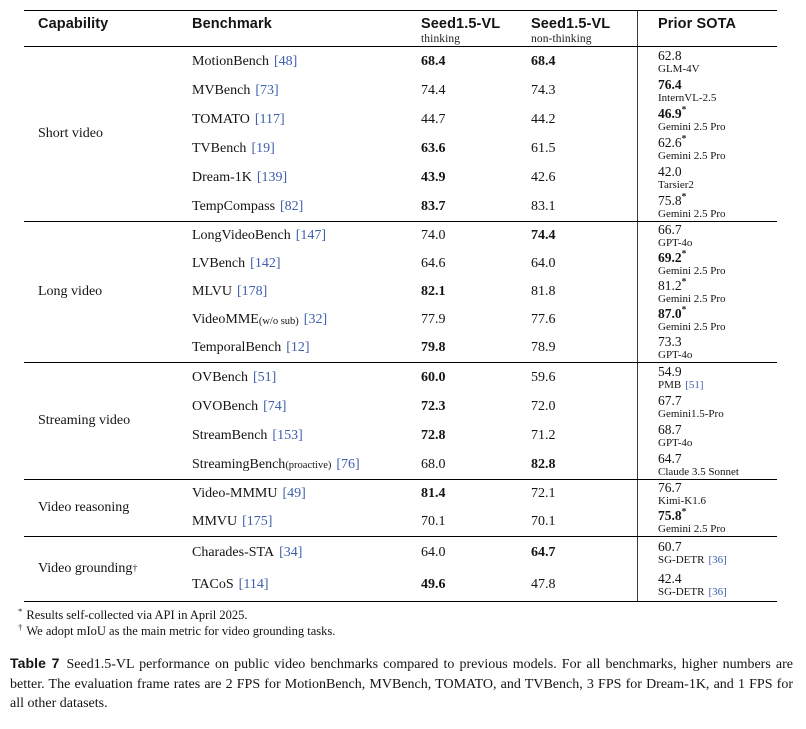 The height and width of the screenshot is (729, 806). Describe the element at coordinates (348, 464) in the screenshot. I see `citation-link: [76]` at that location.